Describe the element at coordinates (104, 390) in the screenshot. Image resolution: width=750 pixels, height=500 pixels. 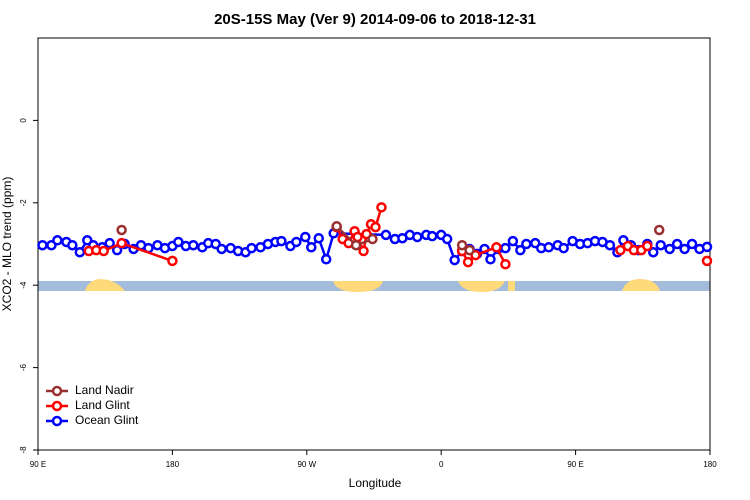
I see `legend-label: Land Nadir` at that location.